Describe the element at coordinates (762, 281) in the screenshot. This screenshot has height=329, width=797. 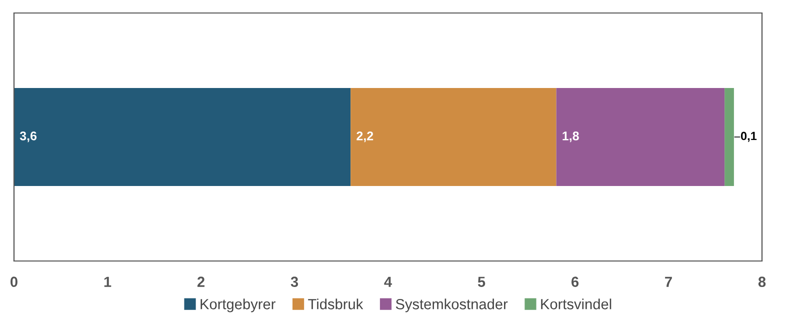
I see `x-tick-label: 8` at that location.